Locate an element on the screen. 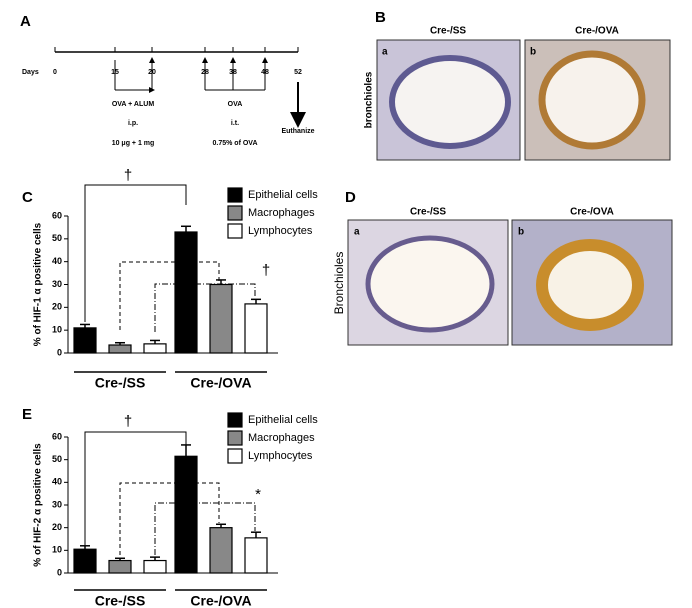 The image size is (692, 608). y-axis-label: % of HIF-2 α positive cells is located at coordinates (38, 505).